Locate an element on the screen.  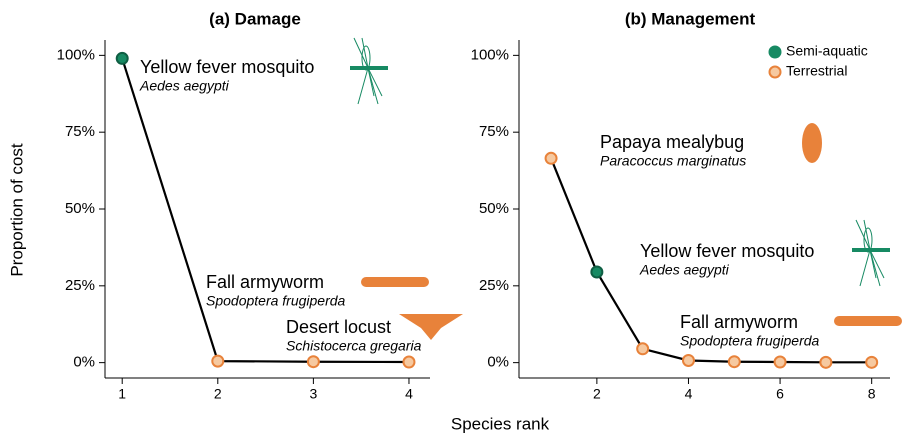
x-tick-label: 8 is located at coordinates (872, 394).